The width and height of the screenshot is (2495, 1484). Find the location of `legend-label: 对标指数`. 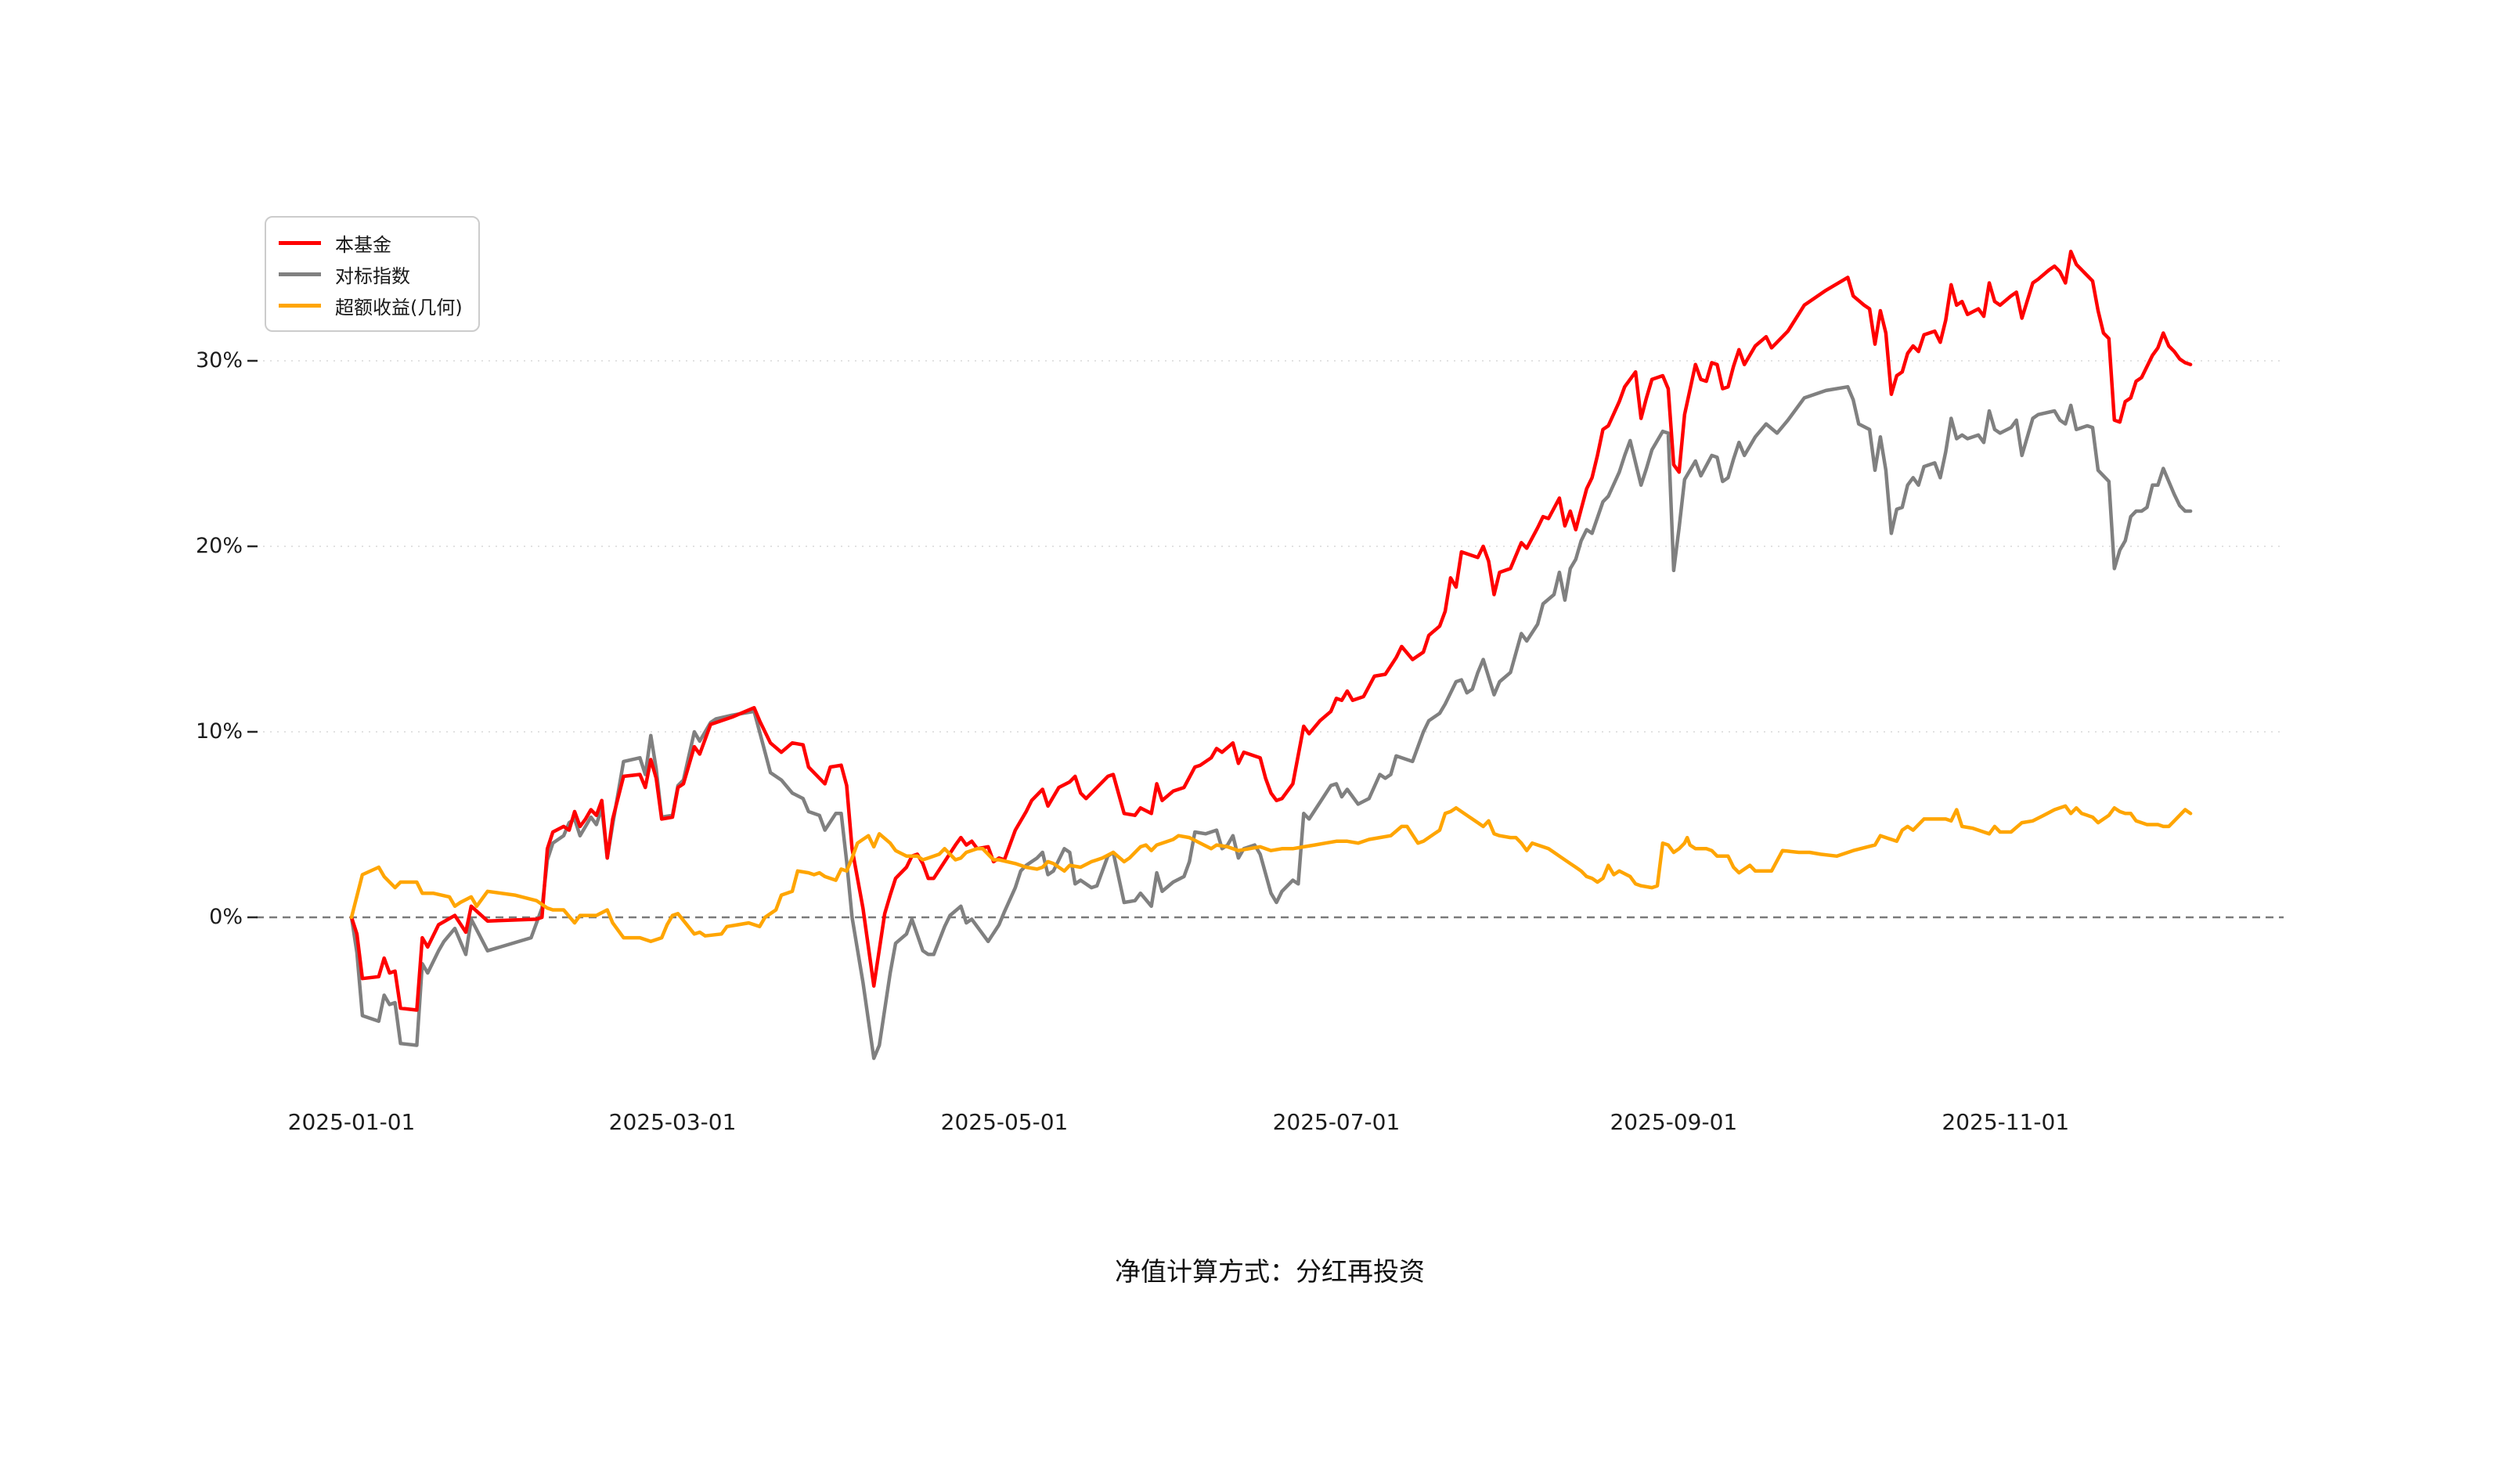

legend-label: 对标指数 is located at coordinates (372, 276).